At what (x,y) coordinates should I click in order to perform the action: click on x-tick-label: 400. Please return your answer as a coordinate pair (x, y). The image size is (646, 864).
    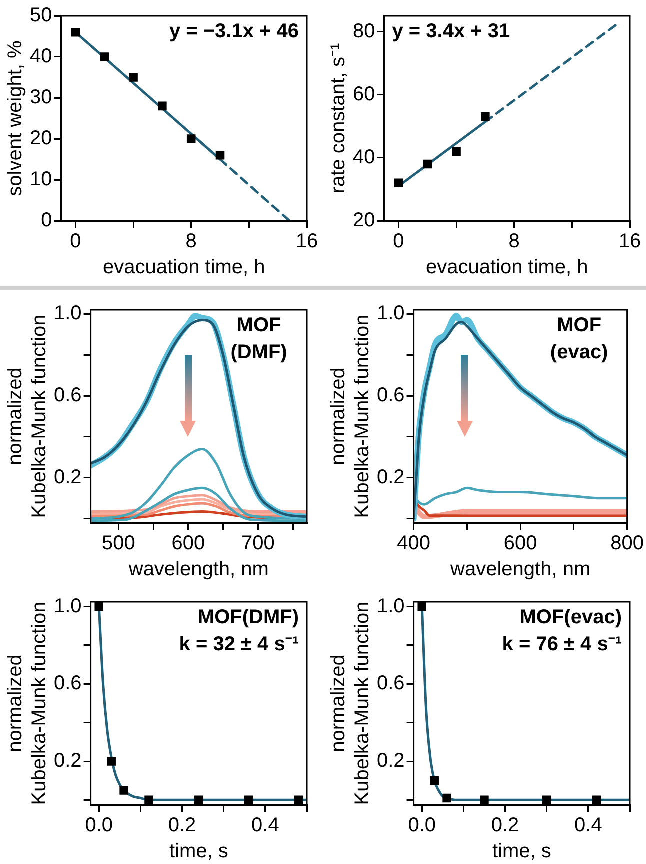
    Looking at the image, I should click on (413, 543).